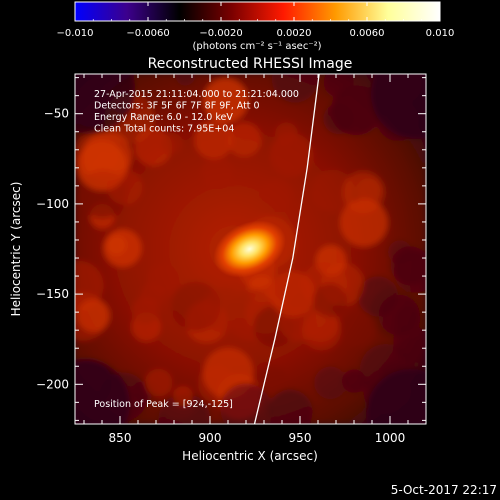 The width and height of the screenshot is (500, 500). Describe the element at coordinates (294, 33) in the screenshot. I see `colorbar-tick-label: 0.0020` at that location.